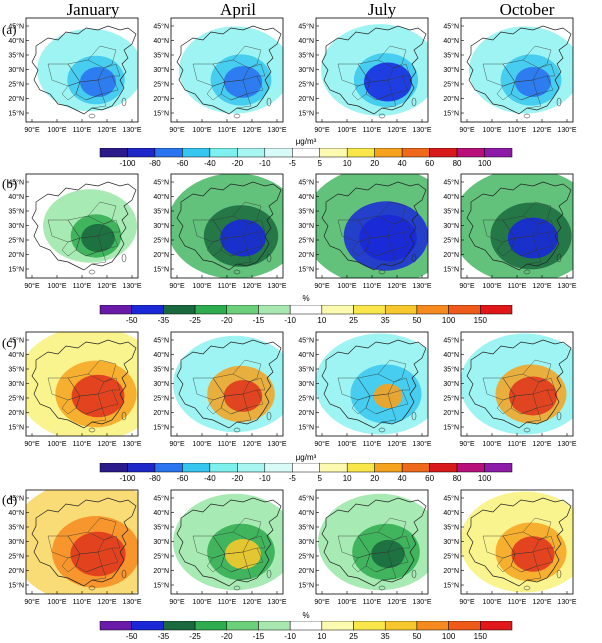 The height and width of the screenshot is (643, 602). I want to click on colorbar-2: -50 -35 -25 -20 -15 -10 10 25 35 50 100 150, so click(306, 315).